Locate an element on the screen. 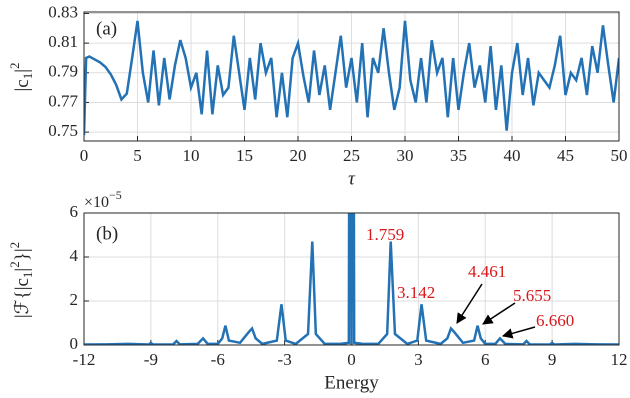 This screenshot has height=398, width=630. x-axis-label: Energy is located at coordinates (351, 382).